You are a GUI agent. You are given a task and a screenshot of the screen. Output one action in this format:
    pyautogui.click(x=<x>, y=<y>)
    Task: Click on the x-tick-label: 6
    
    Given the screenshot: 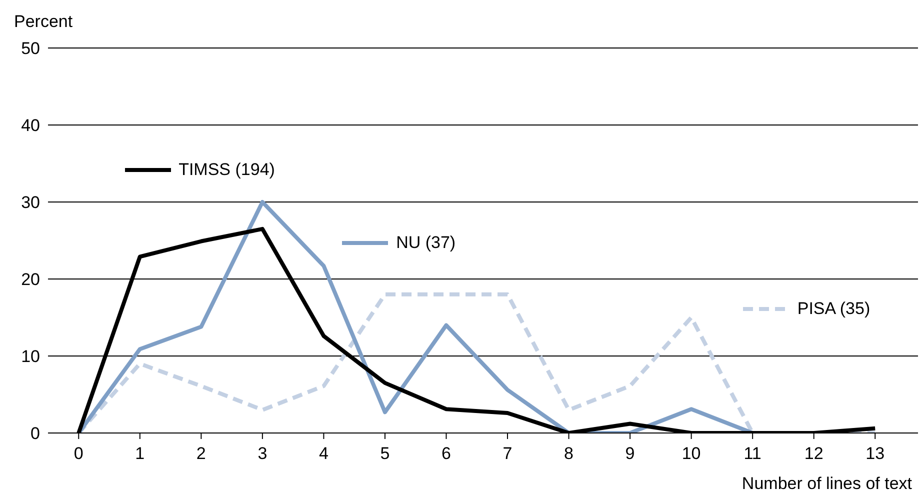 What is the action you would take?
    pyautogui.click(x=446, y=454)
    